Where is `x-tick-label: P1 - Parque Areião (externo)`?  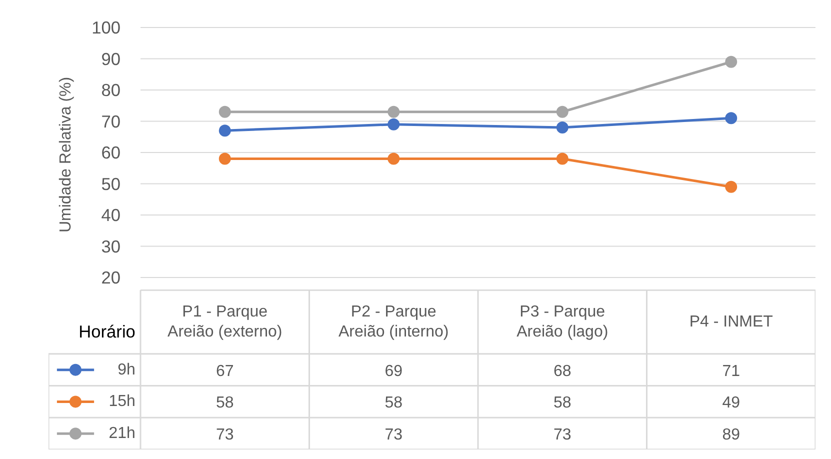
x-tick-label: P1 - Parque Areião (externo) is located at coordinates (225, 322).